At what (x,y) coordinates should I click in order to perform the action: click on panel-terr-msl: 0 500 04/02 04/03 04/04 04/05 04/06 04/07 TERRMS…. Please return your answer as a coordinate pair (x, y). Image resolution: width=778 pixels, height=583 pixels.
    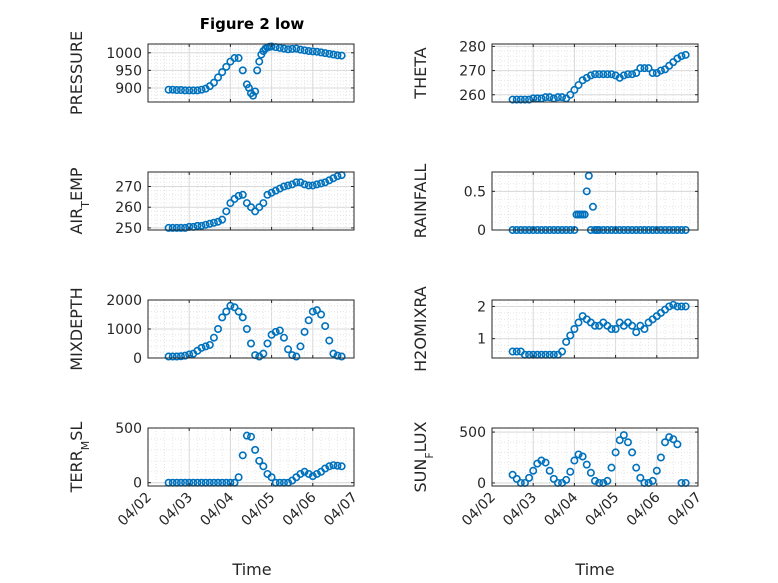
    Looking at the image, I should click on (214, 475).